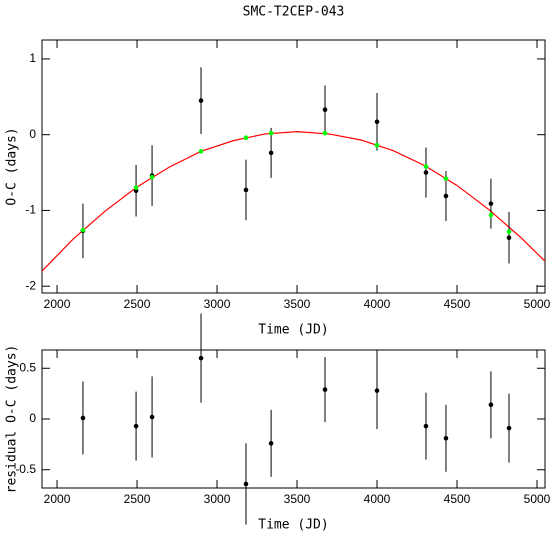 This screenshot has height=542, width=557. Describe the element at coordinates (12, 419) in the screenshot. I see `y-axis-label: residual O-C (days)` at that location.